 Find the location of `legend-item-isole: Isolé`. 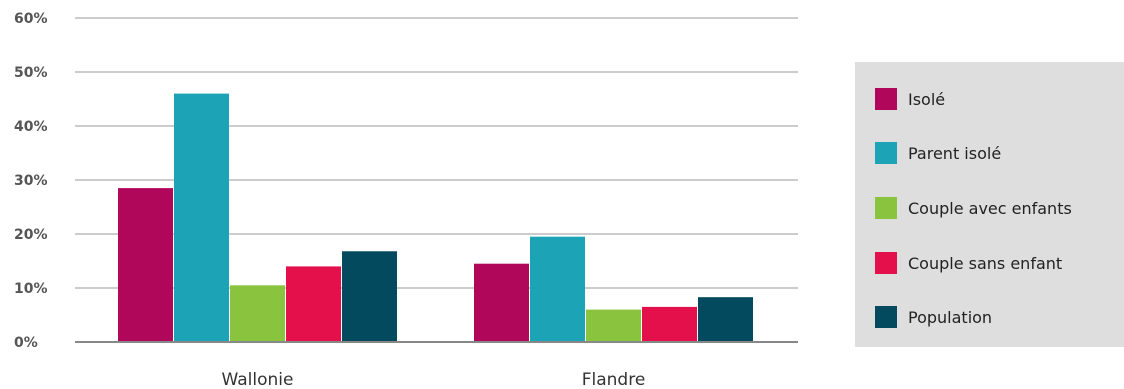

legend-item-isole: Isolé is located at coordinates (910, 99).